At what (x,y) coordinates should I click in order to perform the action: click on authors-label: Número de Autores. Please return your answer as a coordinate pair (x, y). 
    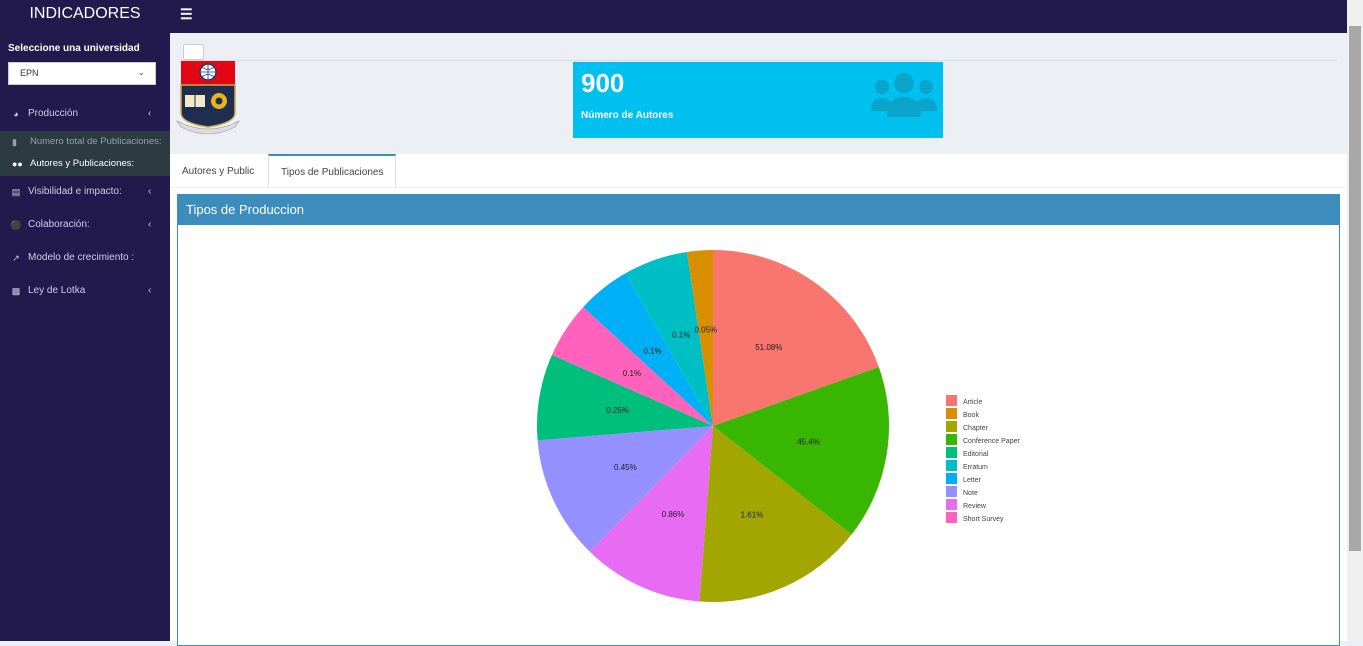
    Looking at the image, I should click on (627, 115).